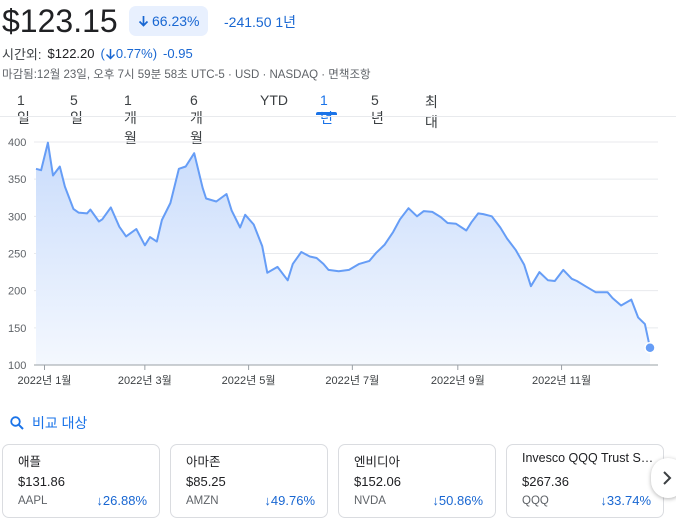 The height and width of the screenshot is (518, 676). I want to click on compare-section: 비교 대상, so click(48, 423).